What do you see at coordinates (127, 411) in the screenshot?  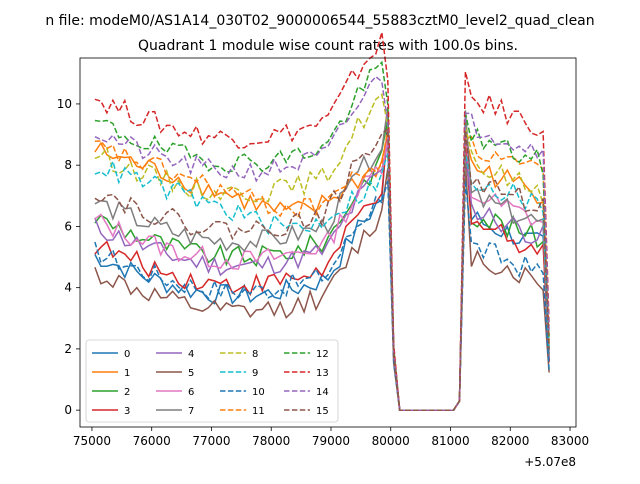 I see `legend-label-3: 3` at bounding box center [127, 411].